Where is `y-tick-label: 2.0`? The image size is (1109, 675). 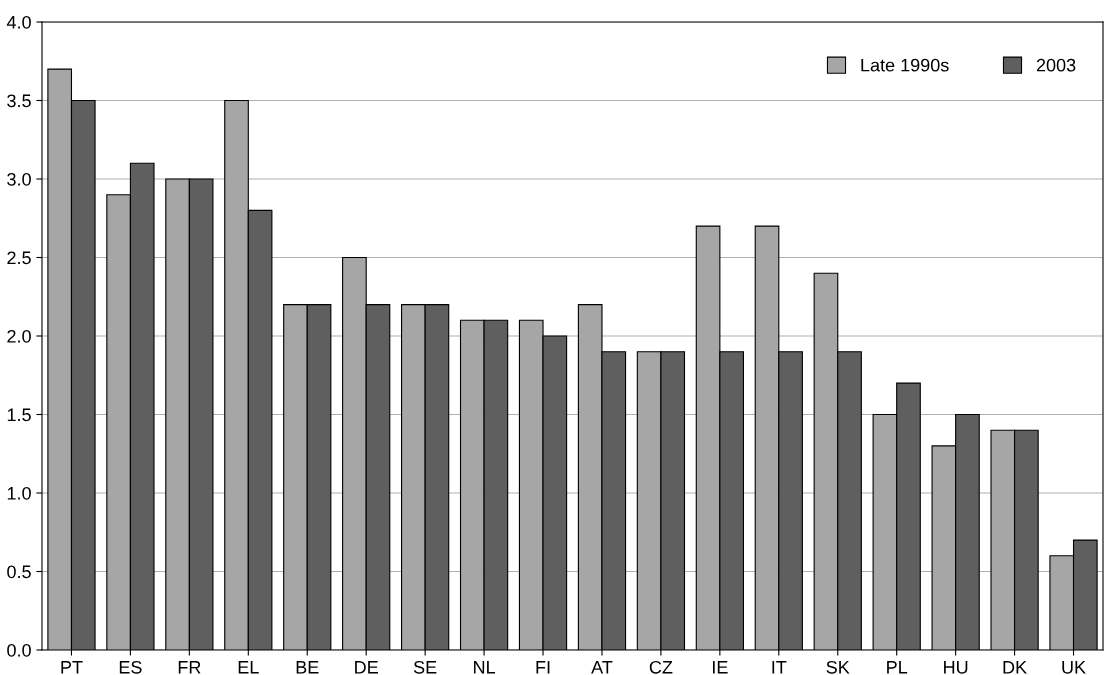 y-tick-label: 2.0 is located at coordinates (19, 336).